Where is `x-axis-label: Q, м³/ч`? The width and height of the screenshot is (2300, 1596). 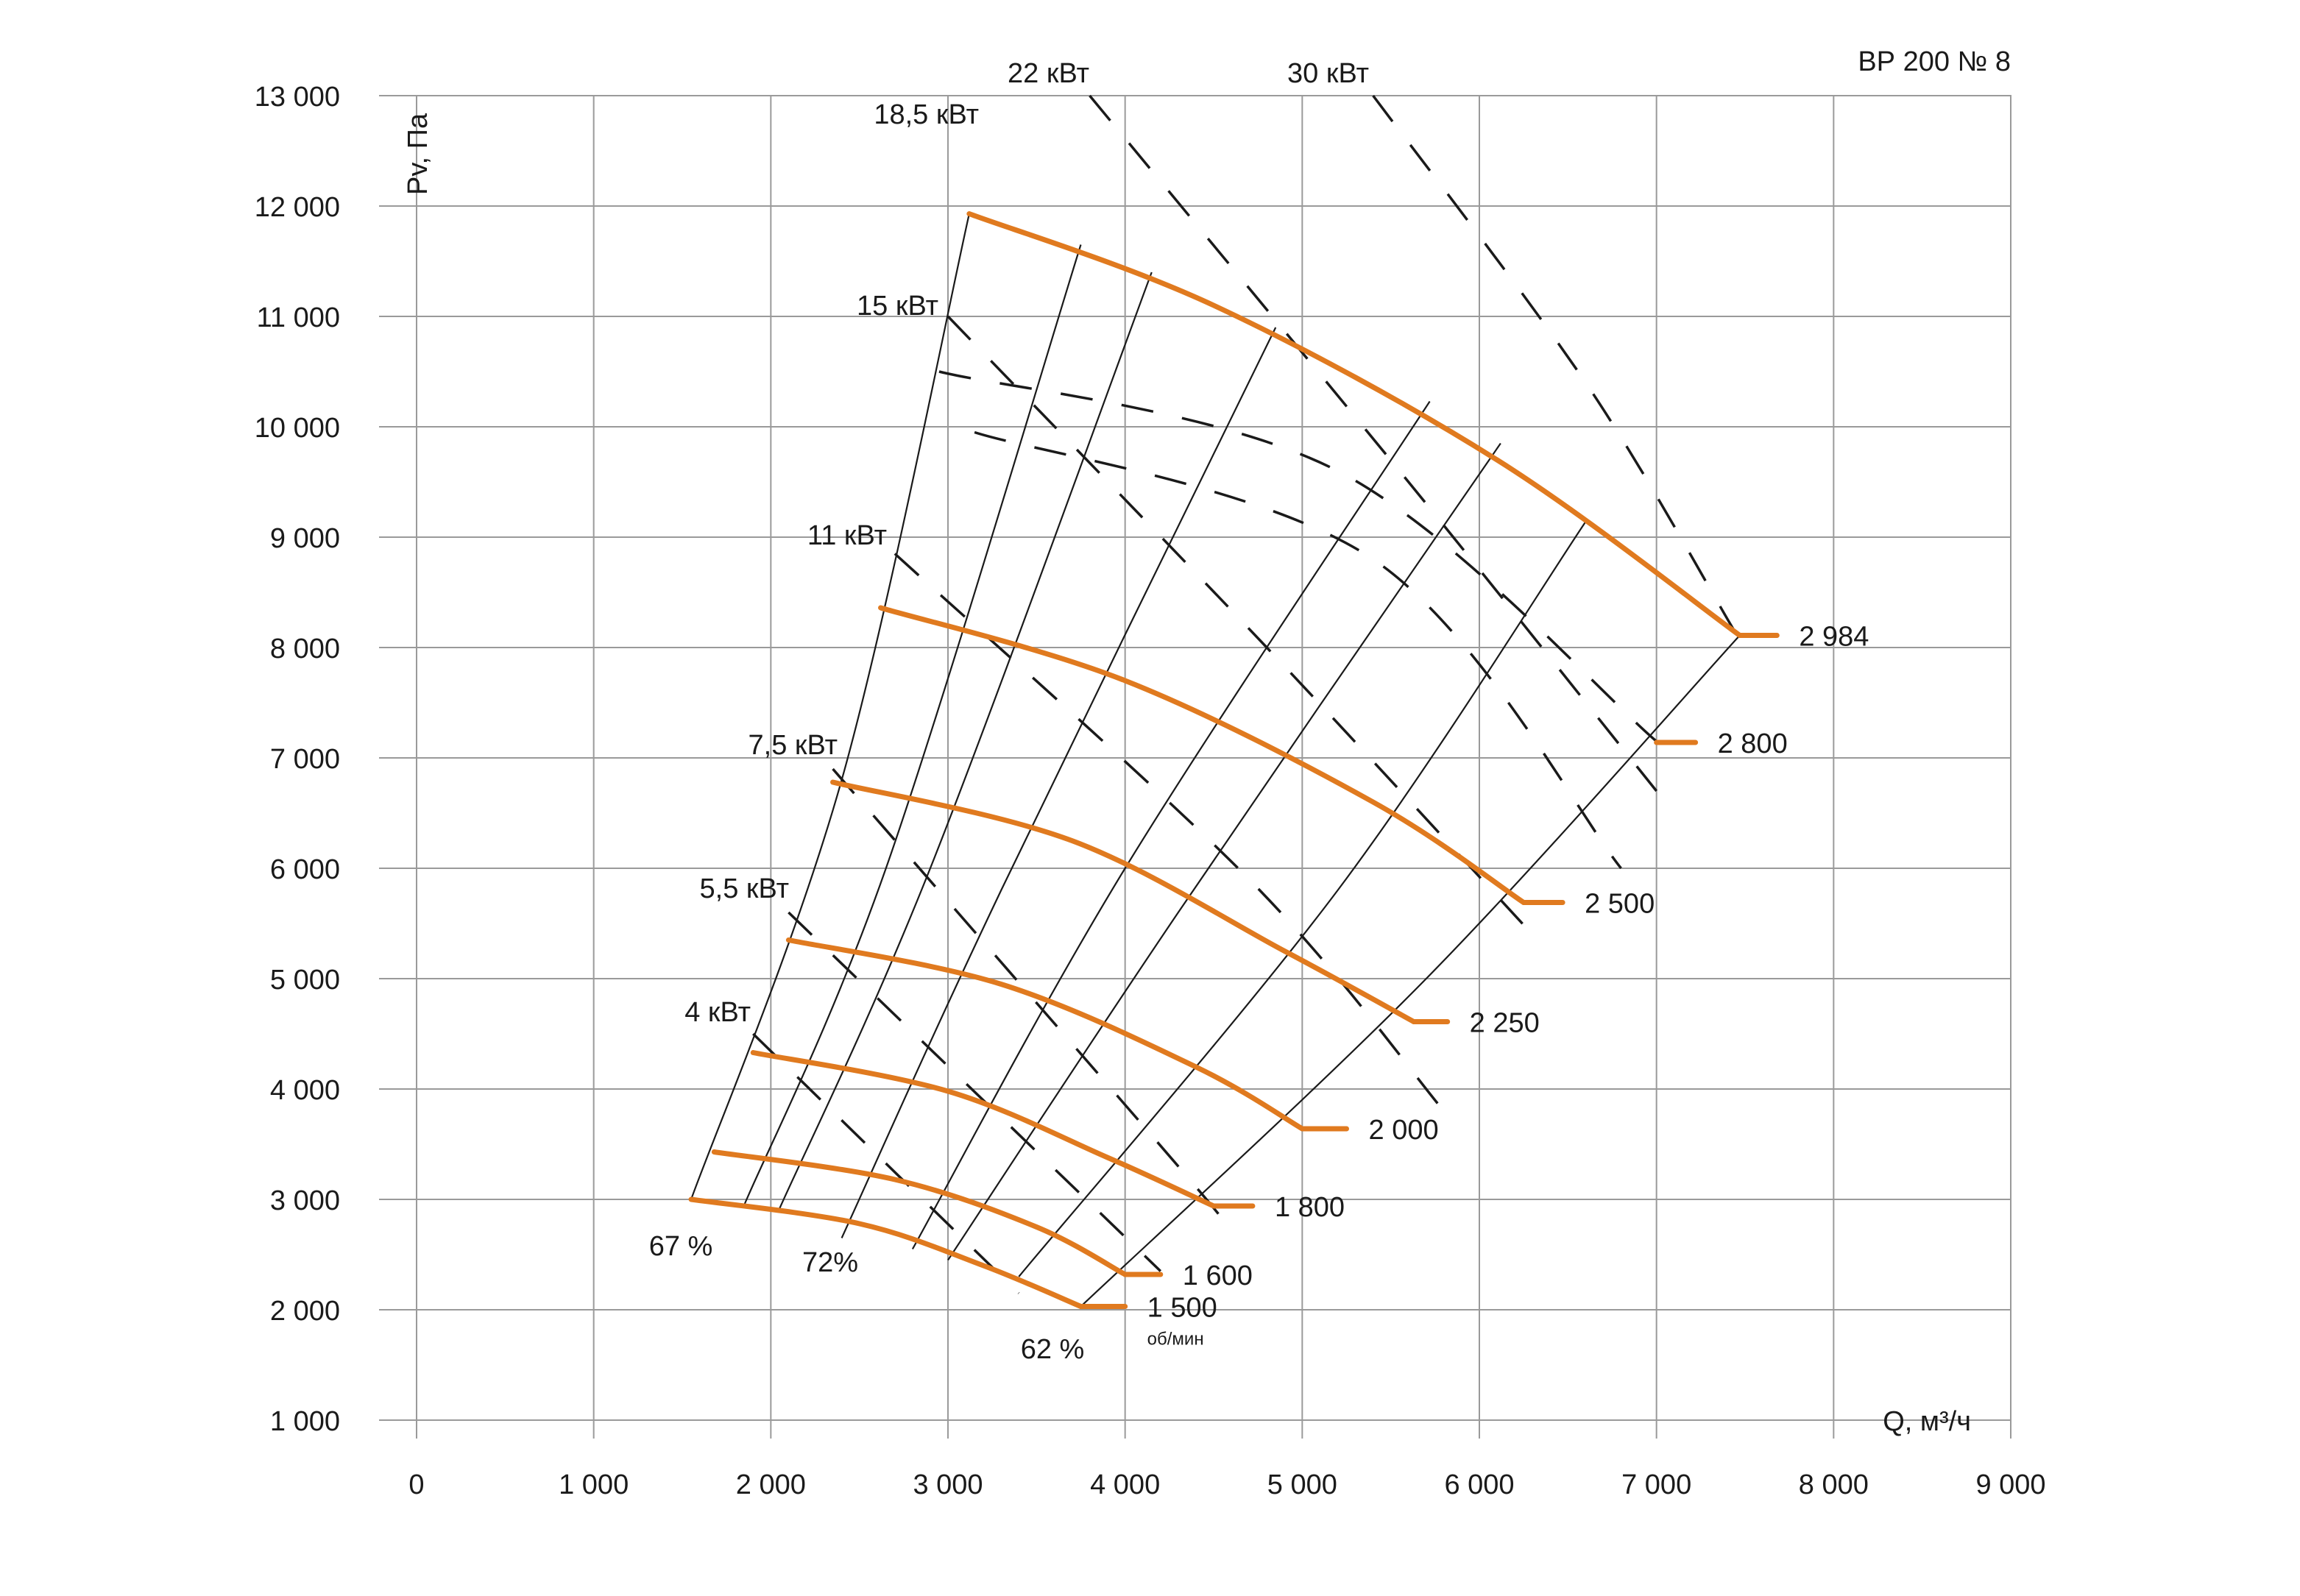
x-axis-label: Q, м³/ч is located at coordinates (1927, 1422).